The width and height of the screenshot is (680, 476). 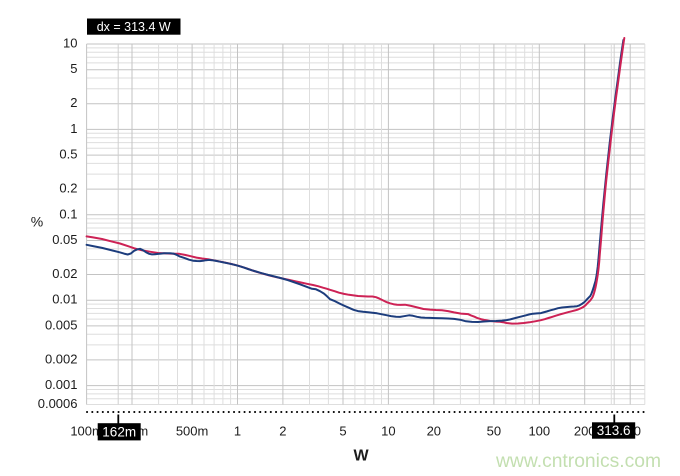 What do you see at coordinates (61, 324) in the screenshot?
I see `svg-text: 0.005` at bounding box center [61, 324].